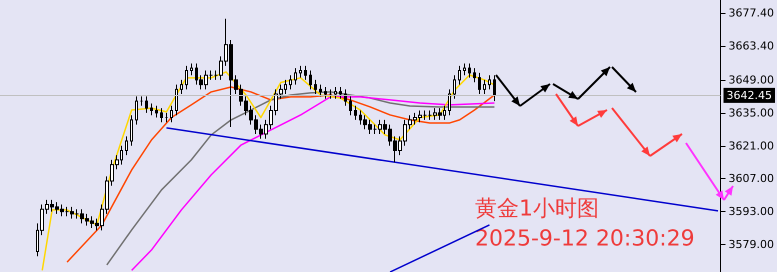  I want to click on y-tick-label: 3607.00, so click(751, 179).